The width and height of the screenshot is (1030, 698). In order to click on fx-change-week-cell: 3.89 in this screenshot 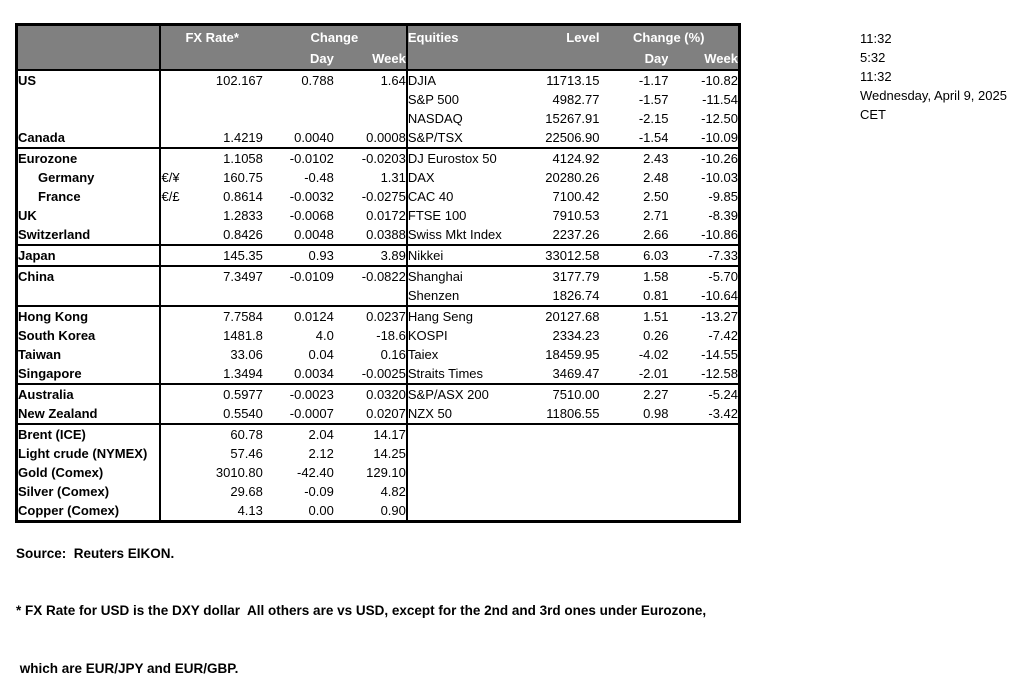, I will do `click(370, 255)`.